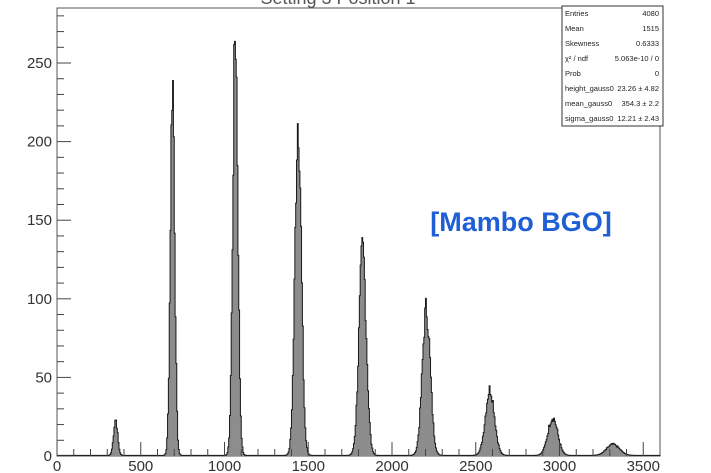 The height and width of the screenshot is (473, 711). I want to click on statistics-label: χ² / ndf, so click(577, 58).